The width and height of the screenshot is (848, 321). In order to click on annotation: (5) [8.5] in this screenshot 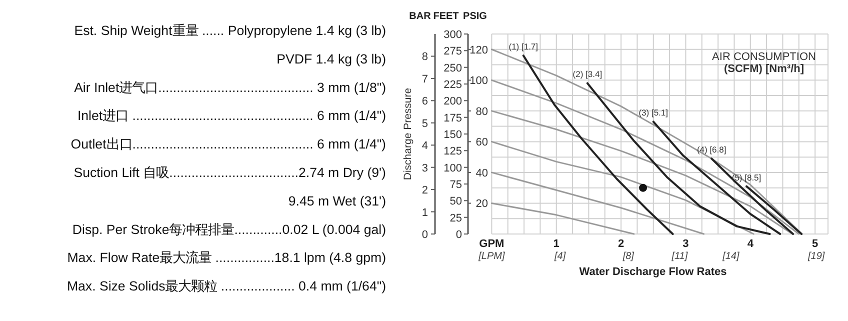, I will do `click(747, 177)`.